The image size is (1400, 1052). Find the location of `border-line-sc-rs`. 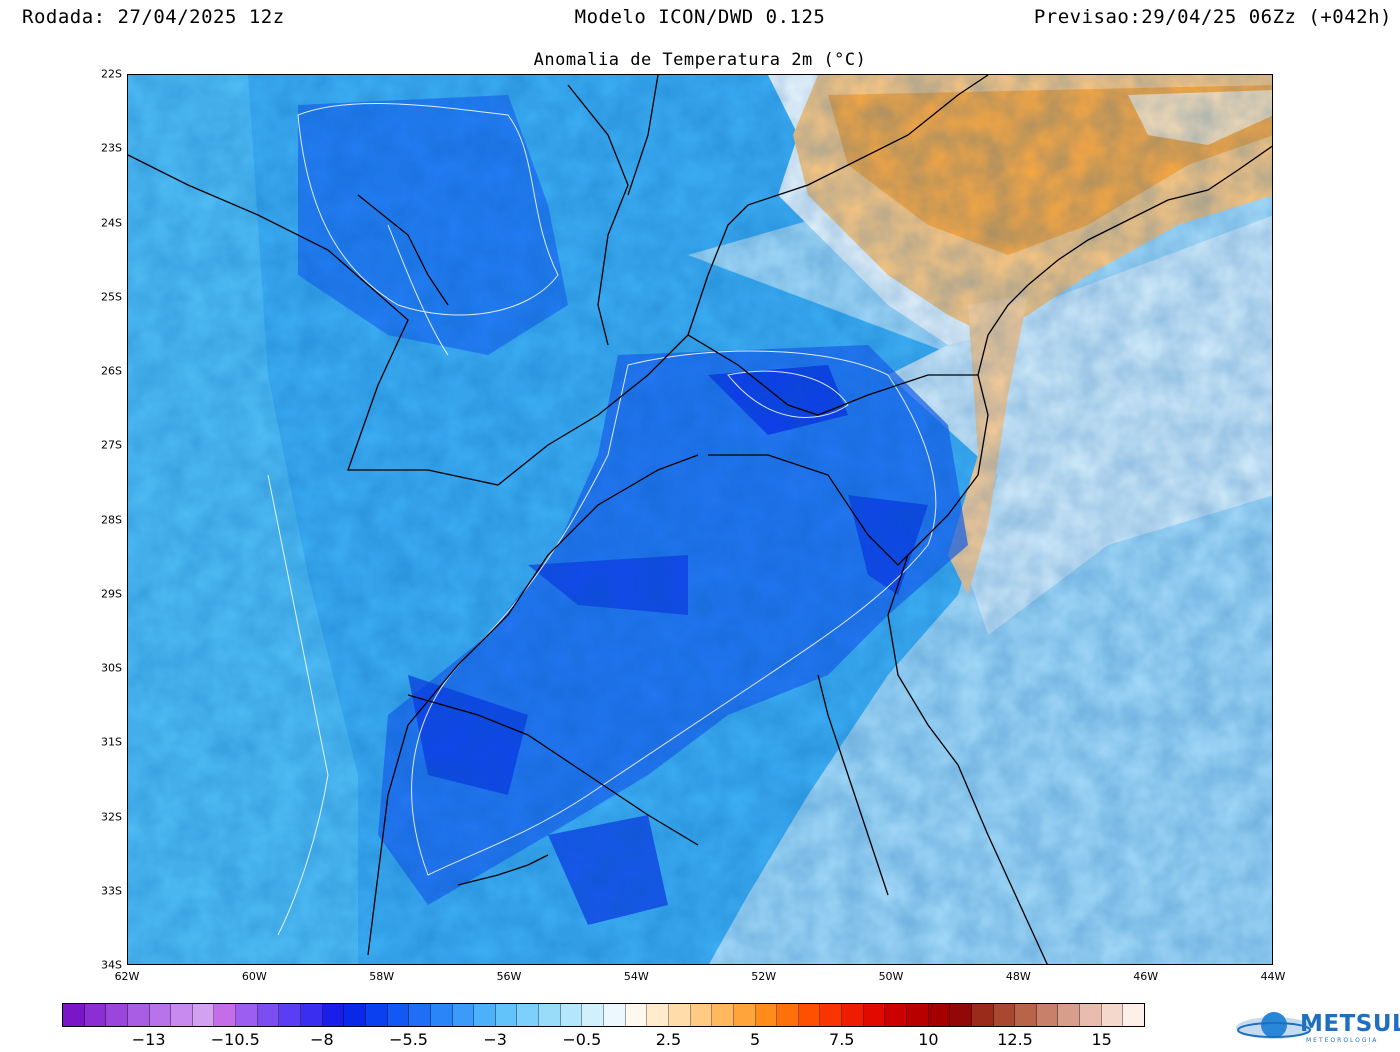

border-line-sc-rs is located at coordinates (808, 510).